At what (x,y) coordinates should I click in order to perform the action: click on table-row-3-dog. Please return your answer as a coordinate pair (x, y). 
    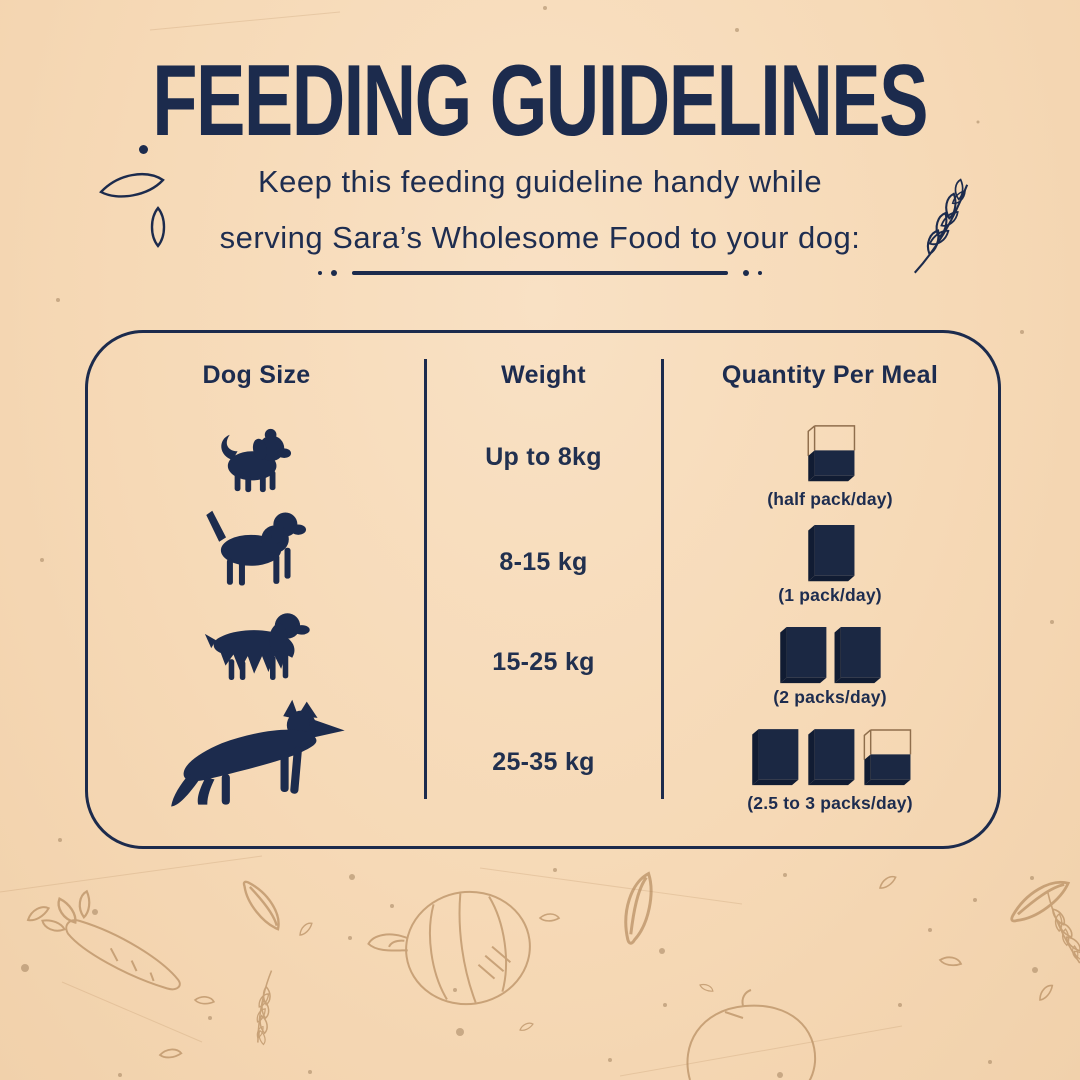
    Looking at the image, I should click on (256, 645).